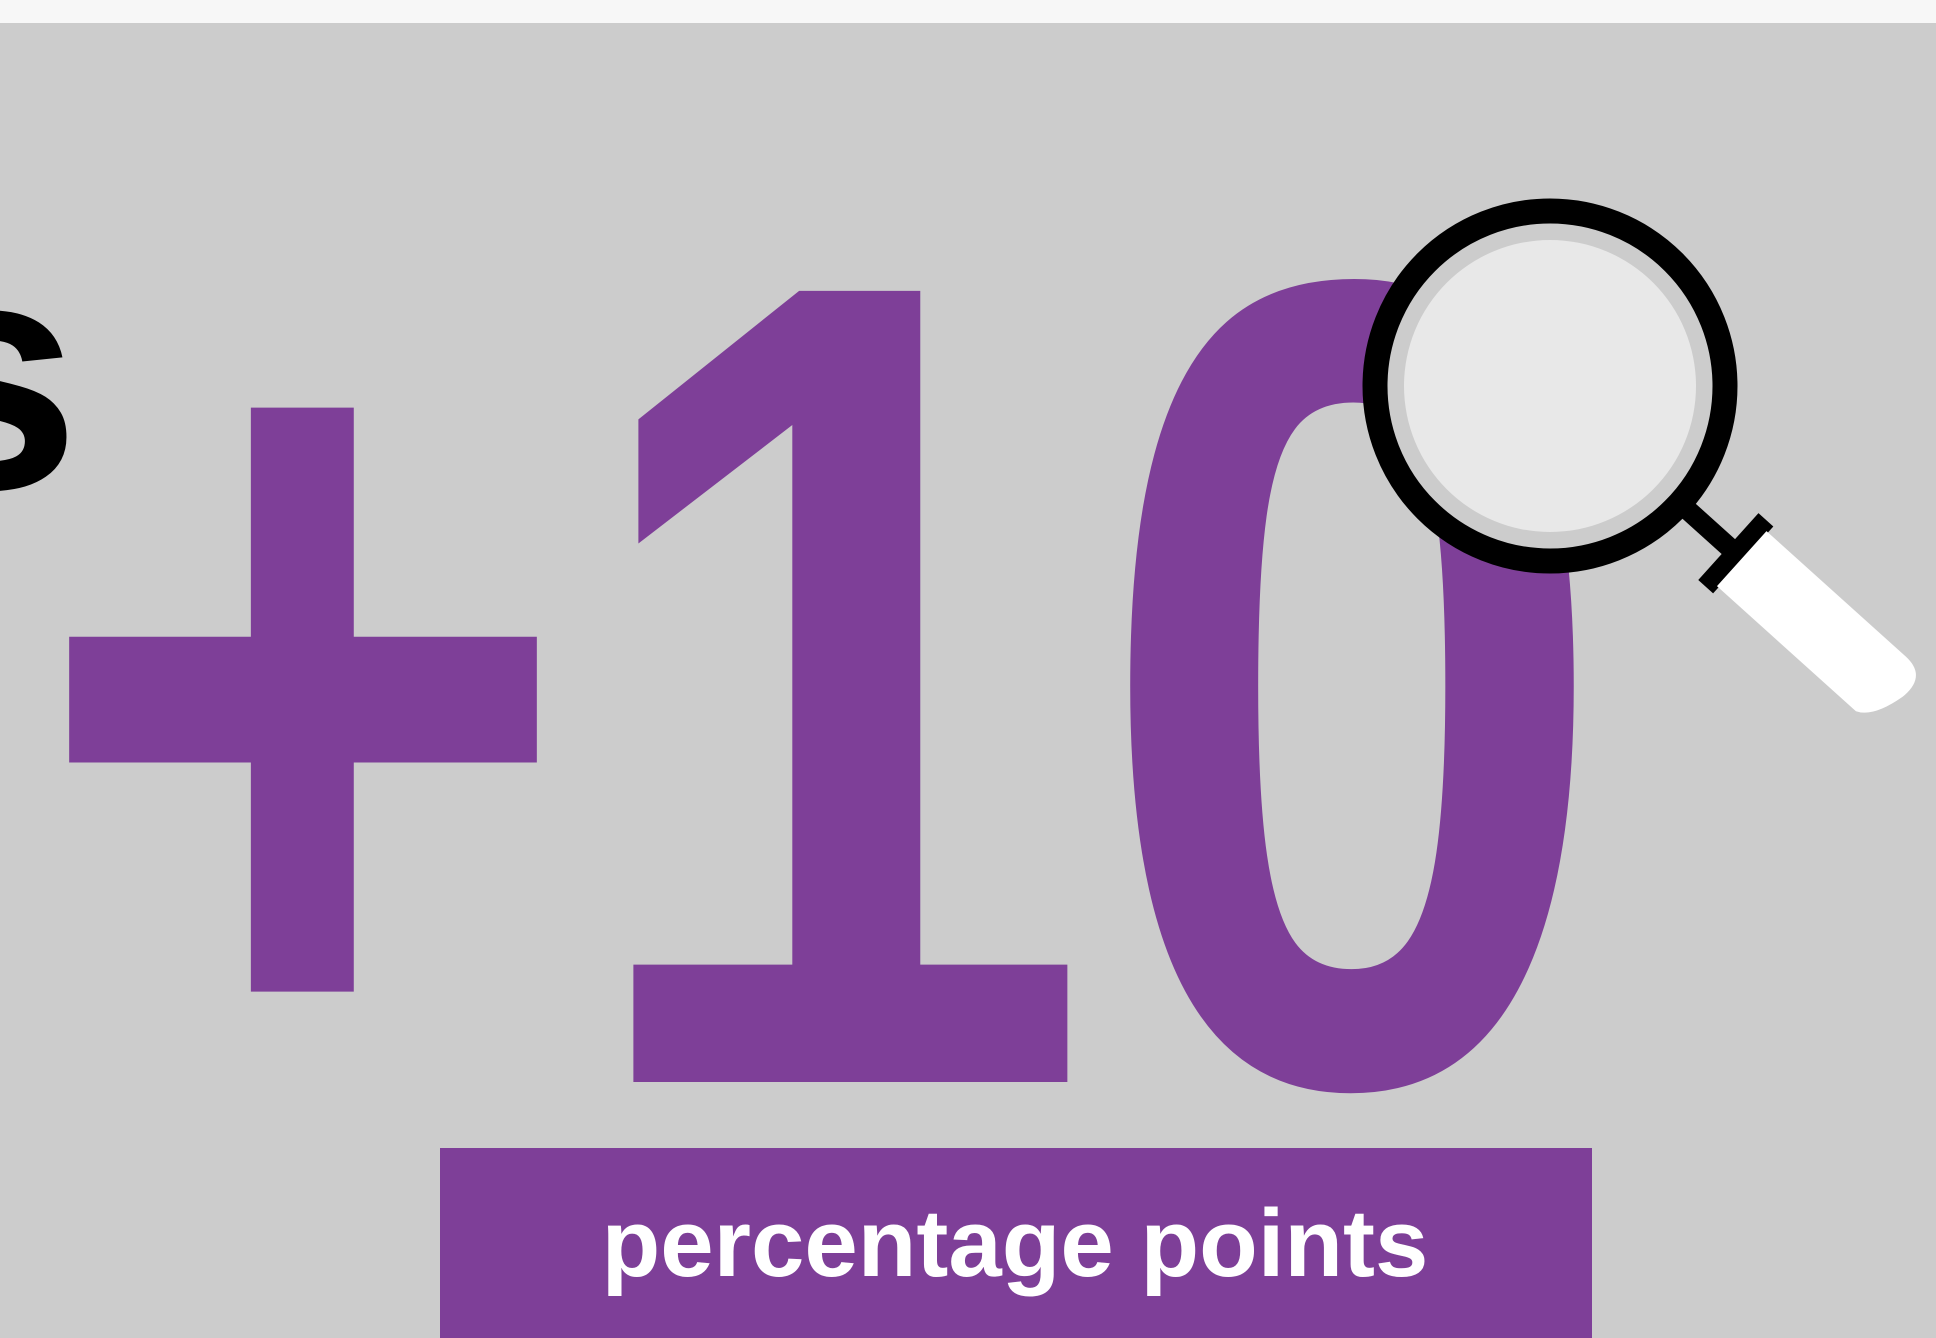 The width and height of the screenshot is (1936, 1338). I want to click on handle-collar, so click(1736, 553).